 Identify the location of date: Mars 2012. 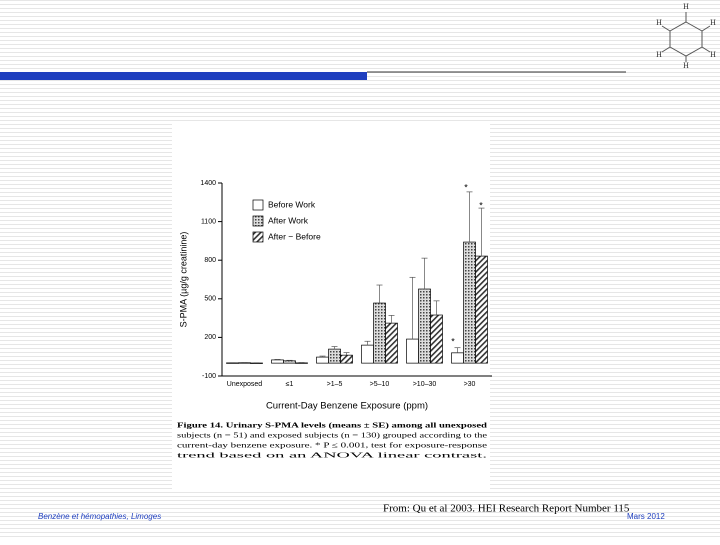
(646, 516).